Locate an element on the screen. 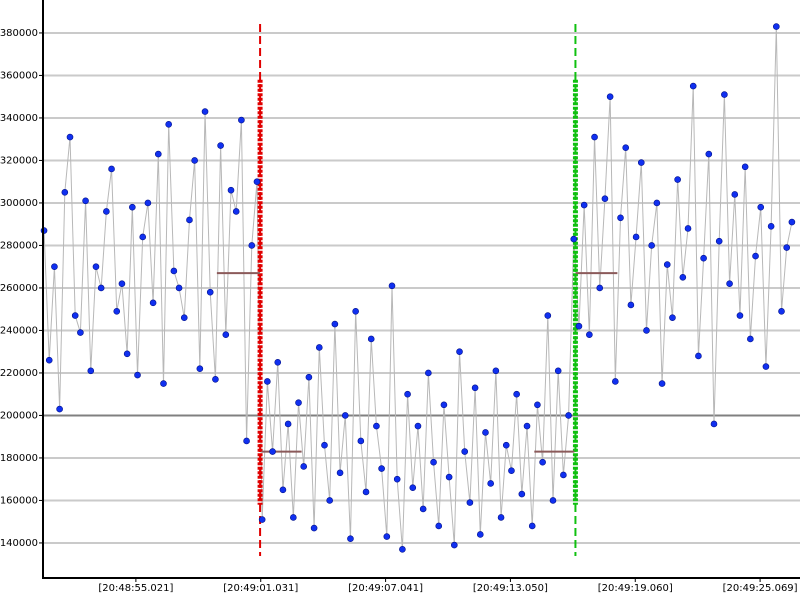  y-tick-label: 280000 is located at coordinates (19, 245).